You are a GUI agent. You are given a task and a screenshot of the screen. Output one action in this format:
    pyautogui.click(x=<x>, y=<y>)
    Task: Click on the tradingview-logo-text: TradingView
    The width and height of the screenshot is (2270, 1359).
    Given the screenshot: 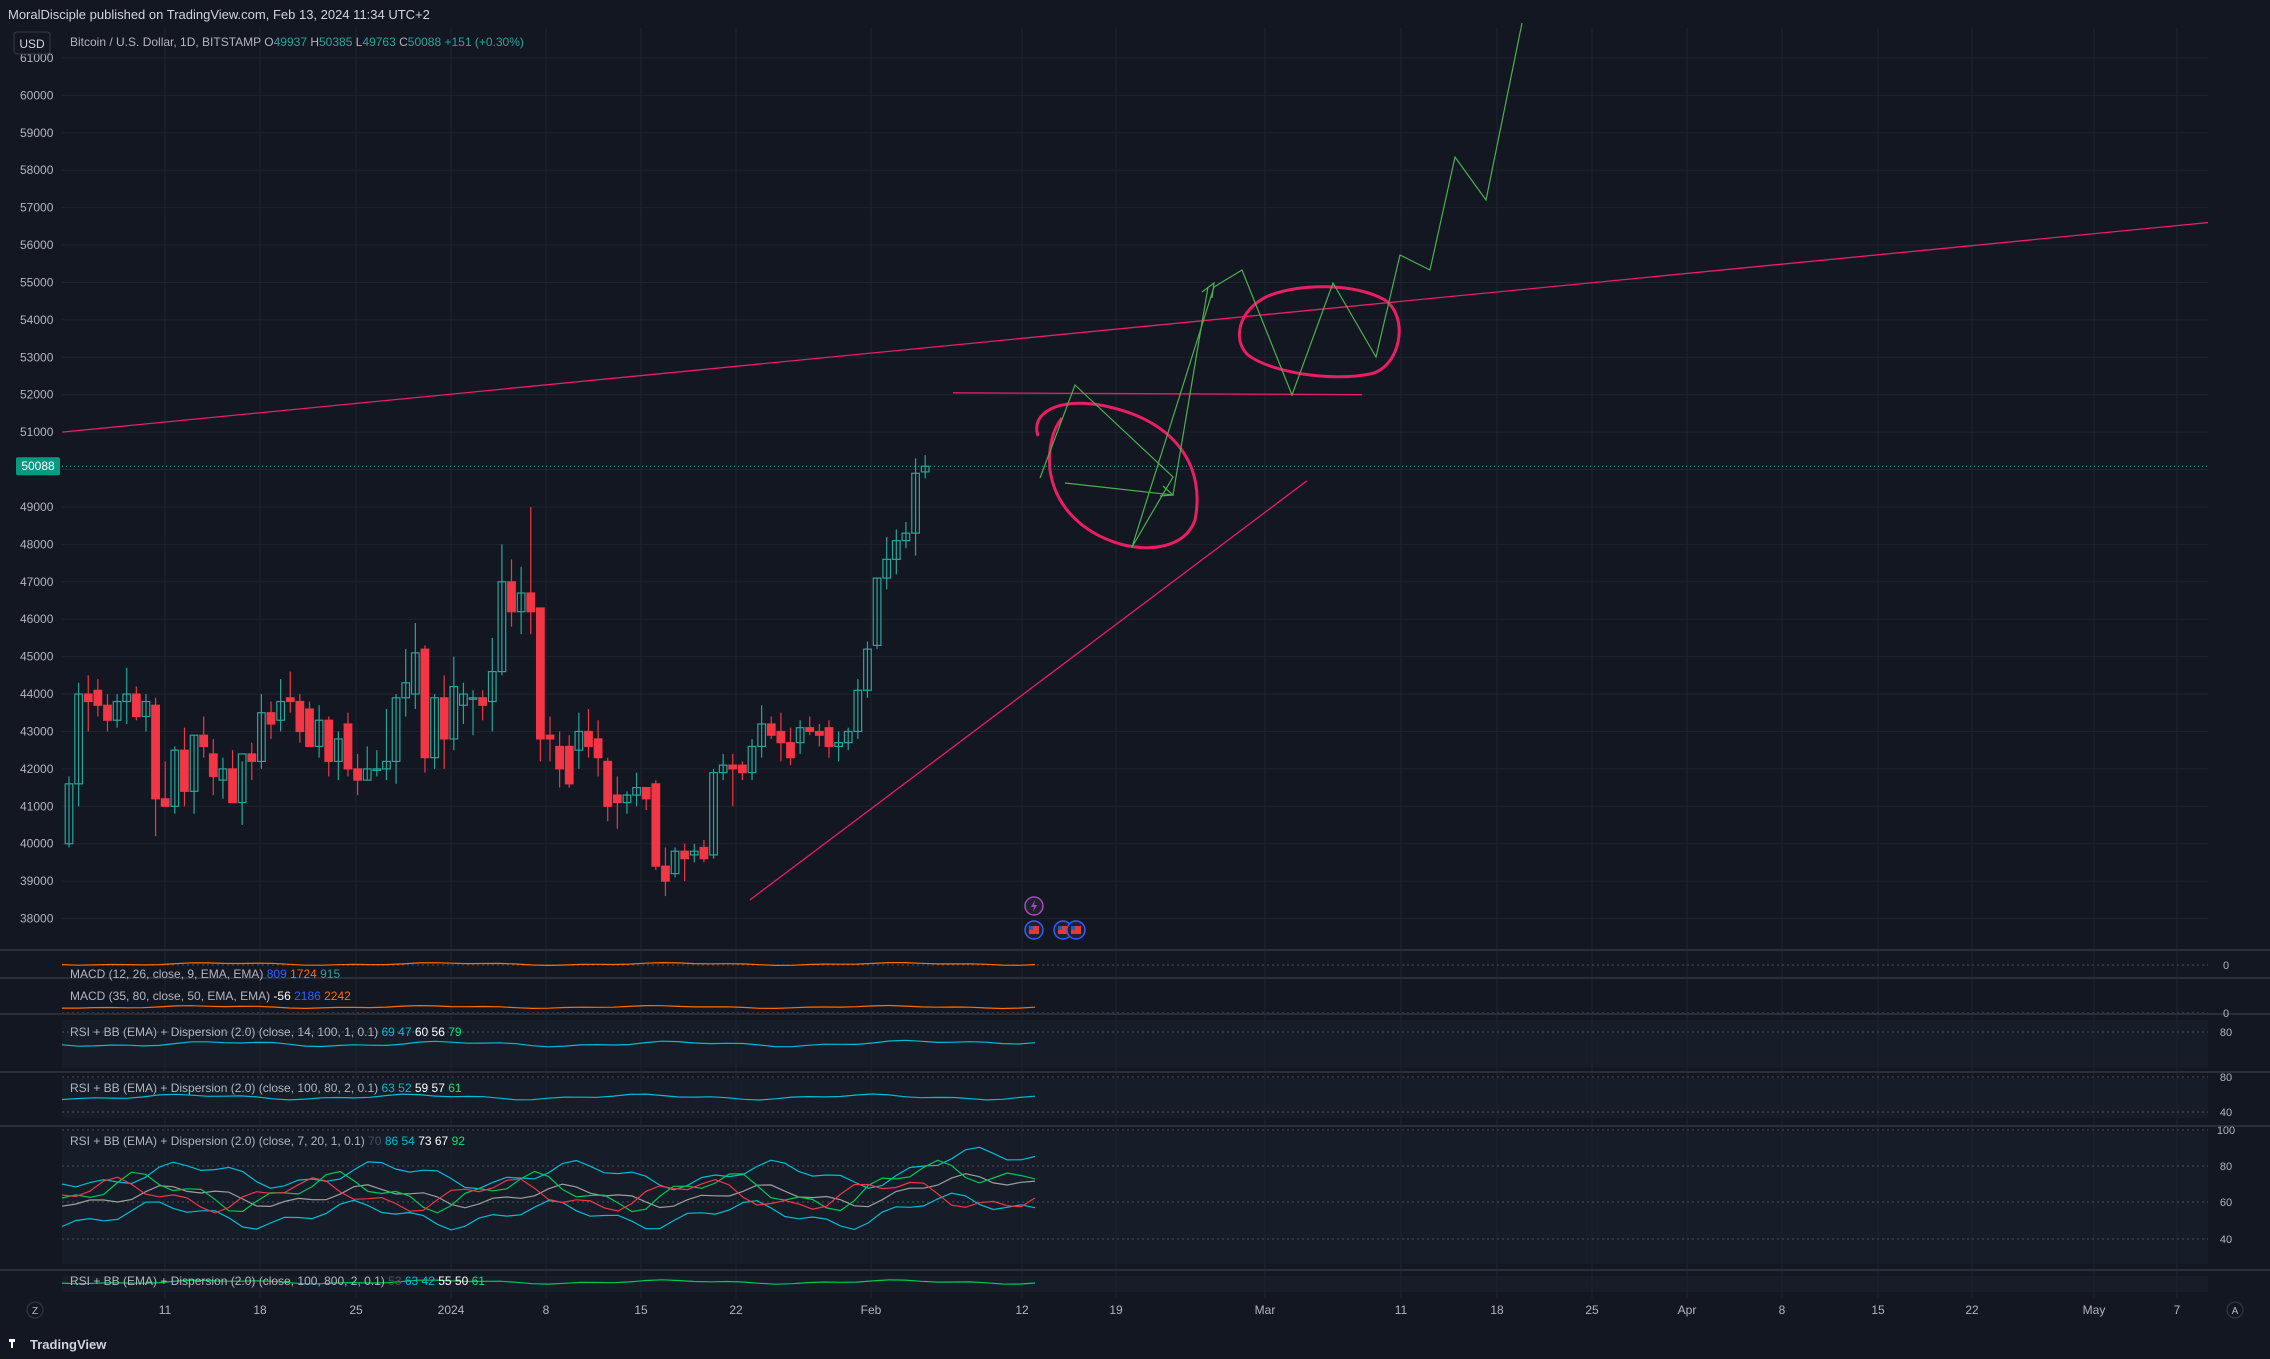 What is the action you would take?
    pyautogui.click(x=68, y=1344)
    